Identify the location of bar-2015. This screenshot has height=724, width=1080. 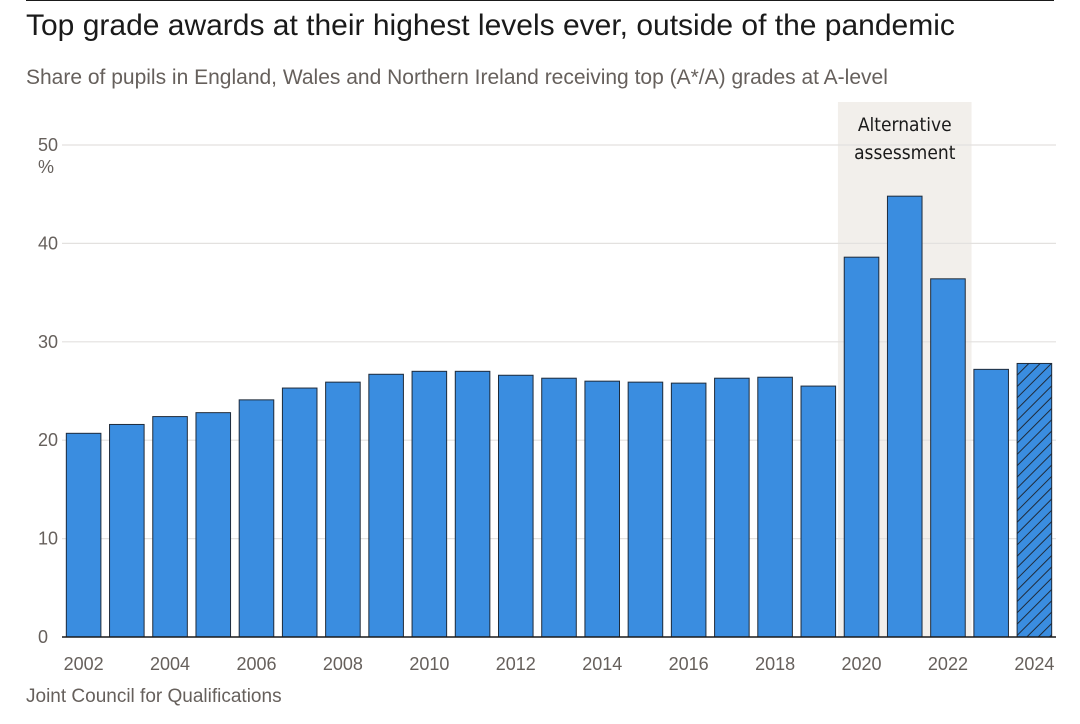
(645, 509).